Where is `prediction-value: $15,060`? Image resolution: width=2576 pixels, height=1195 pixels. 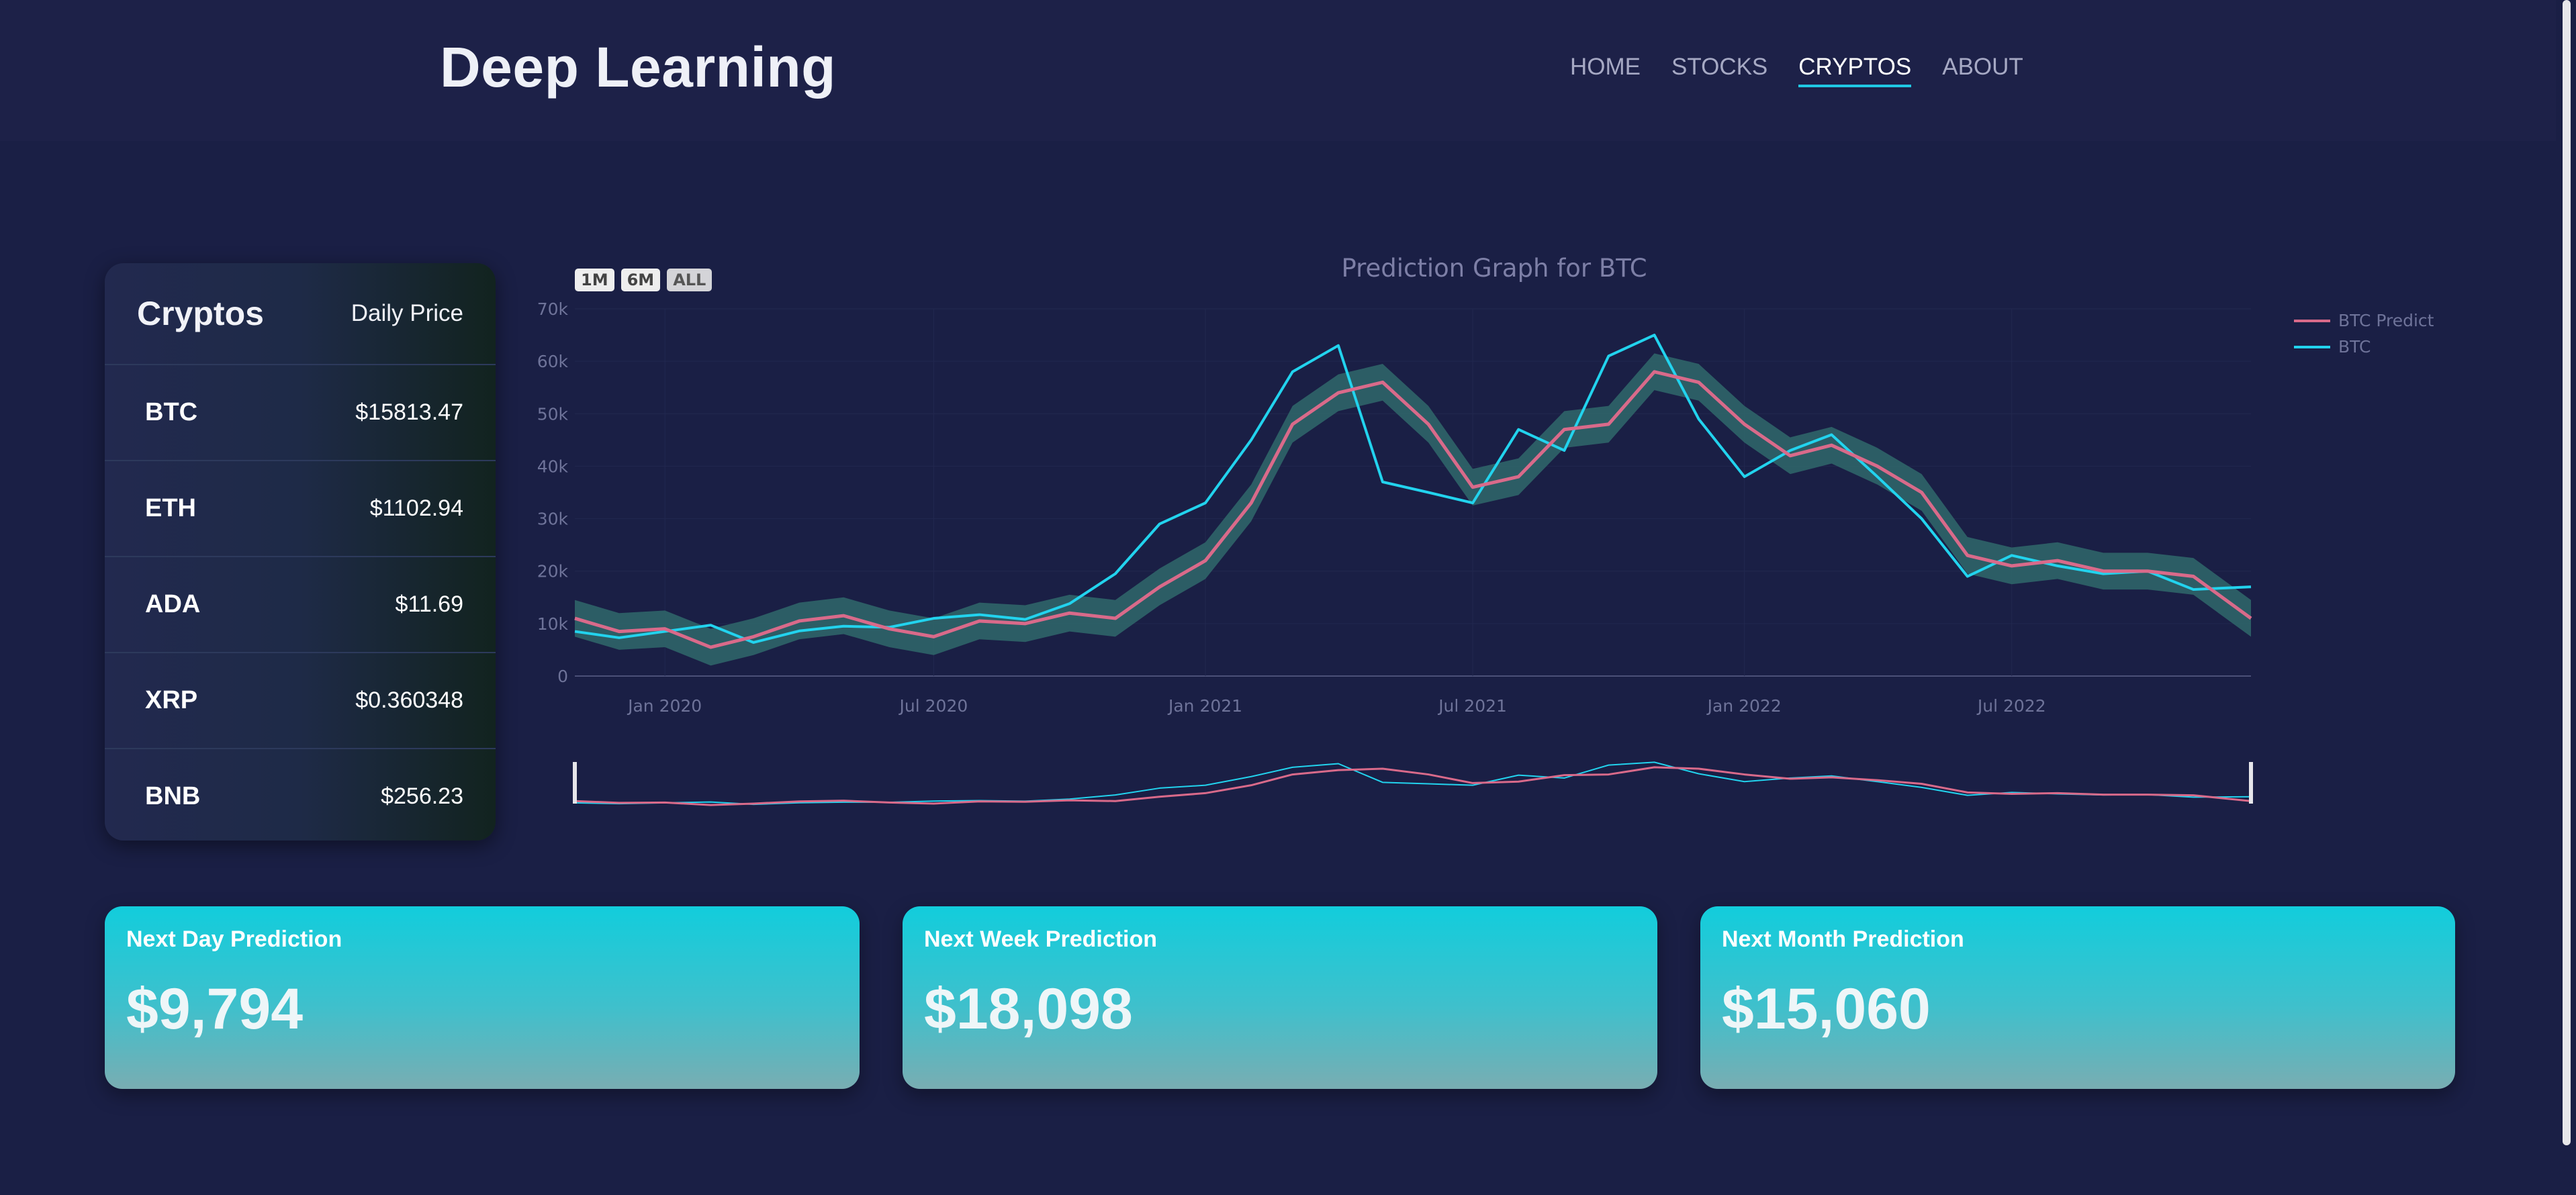
prediction-value: $15,060 is located at coordinates (1826, 1009).